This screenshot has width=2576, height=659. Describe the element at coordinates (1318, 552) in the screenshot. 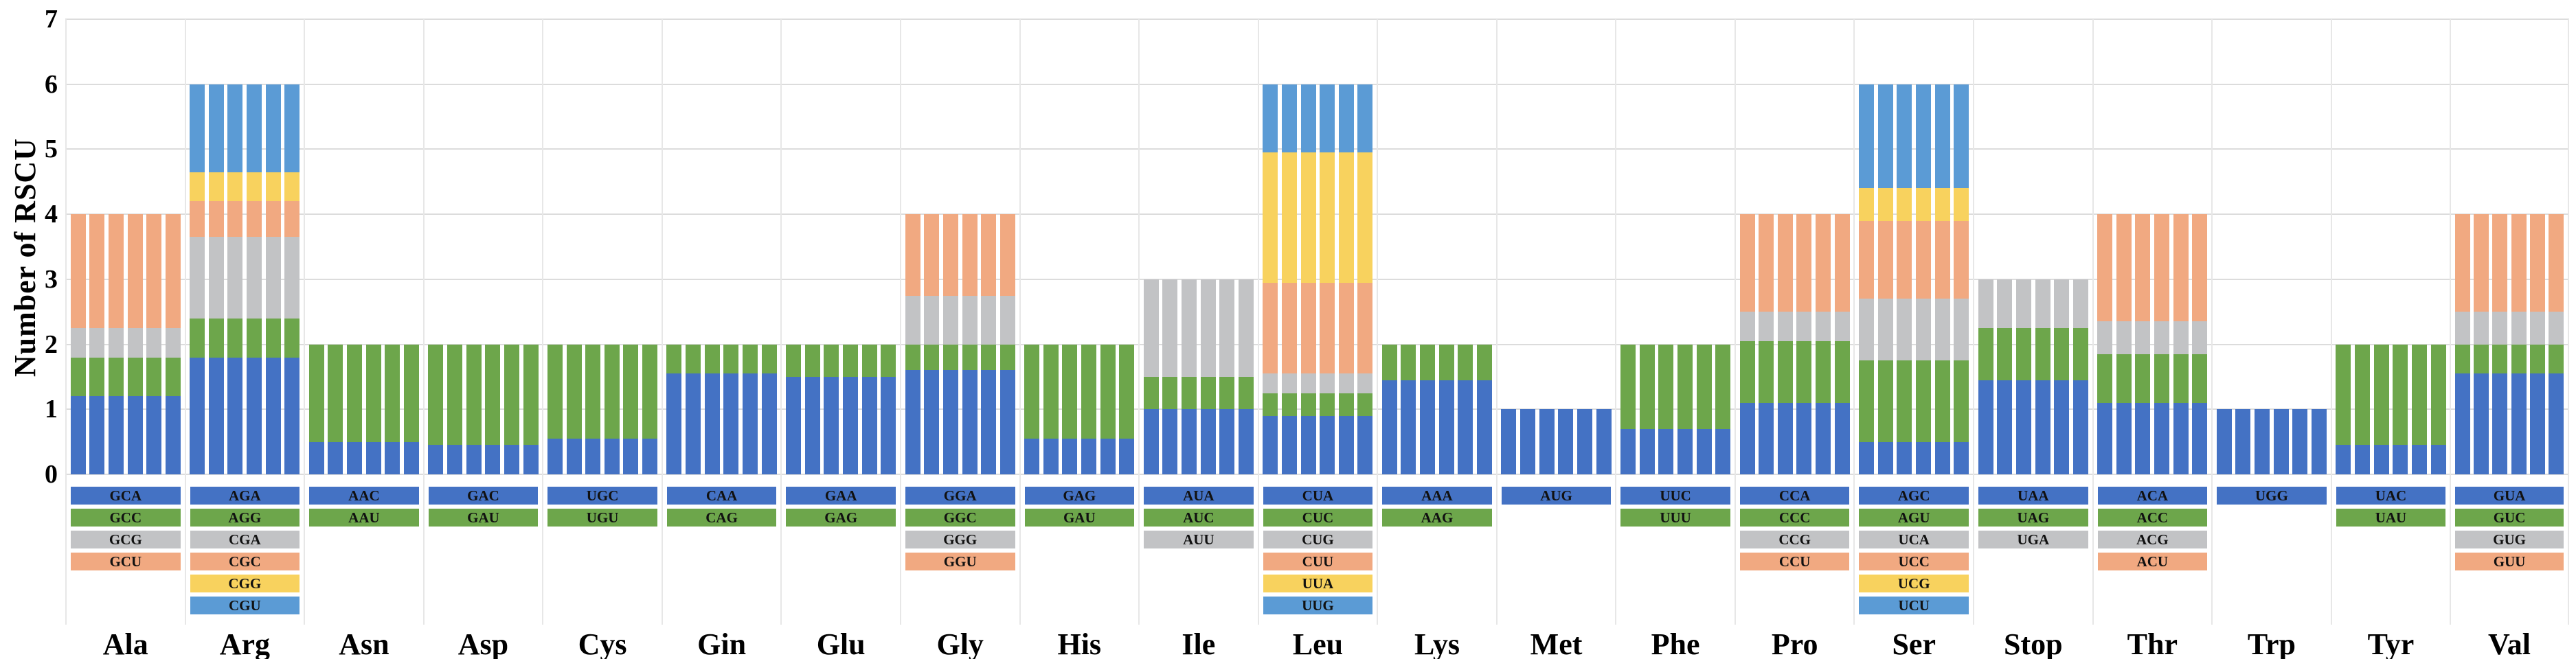

I see `codon-legend-Leu: CUA CUC CUG CUU UUA UUG` at that location.